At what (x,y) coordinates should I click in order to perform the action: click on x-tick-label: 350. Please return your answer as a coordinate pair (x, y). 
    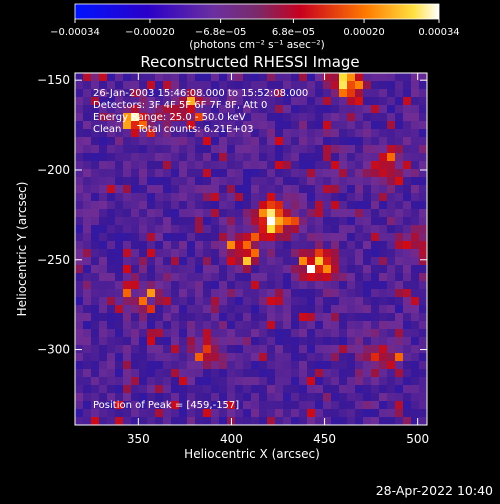
    Looking at the image, I should click on (138, 439).